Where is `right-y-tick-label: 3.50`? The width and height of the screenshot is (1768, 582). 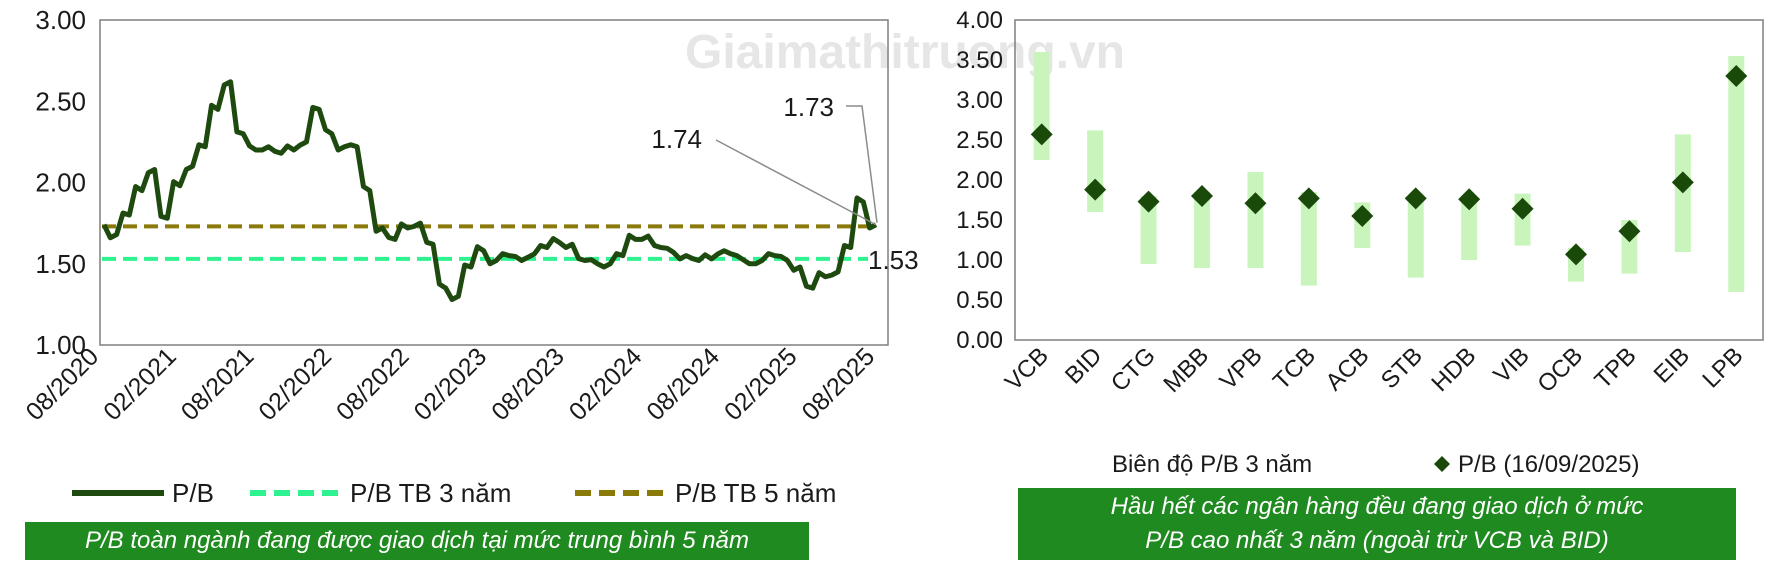
right-y-tick-label: 3.50 is located at coordinates (979, 60).